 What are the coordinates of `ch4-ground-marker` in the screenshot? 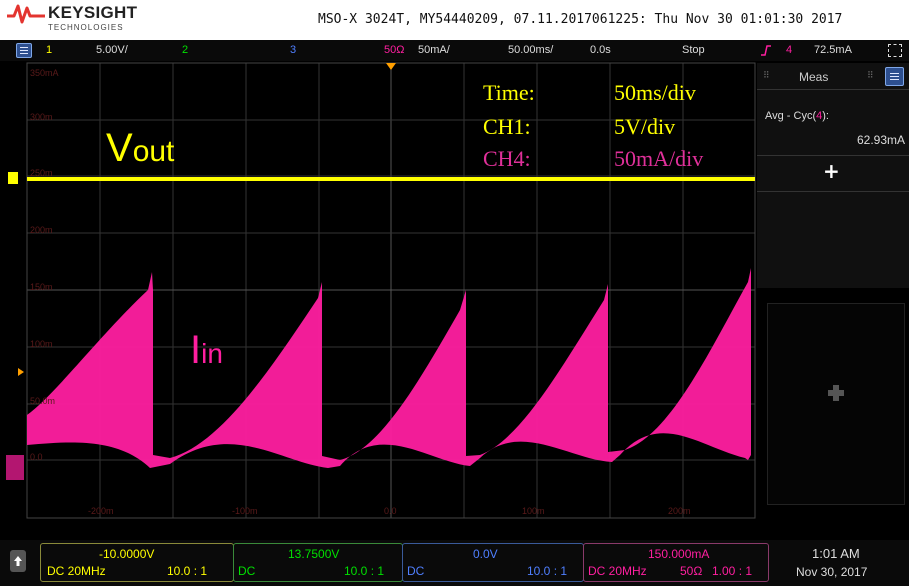 It's located at (15, 467).